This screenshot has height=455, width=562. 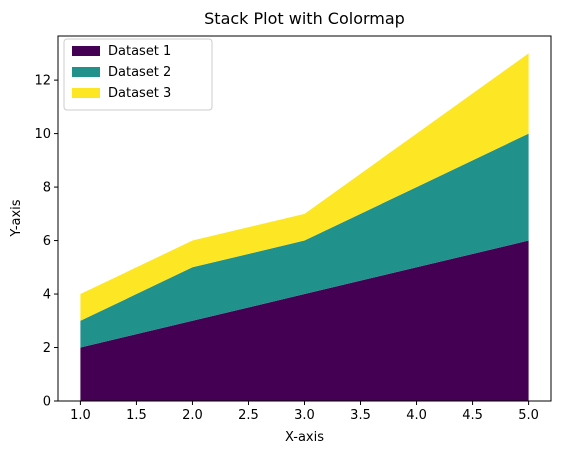 What do you see at coordinates (528, 415) in the screenshot?
I see `x-tick-label: 5.0` at bounding box center [528, 415].